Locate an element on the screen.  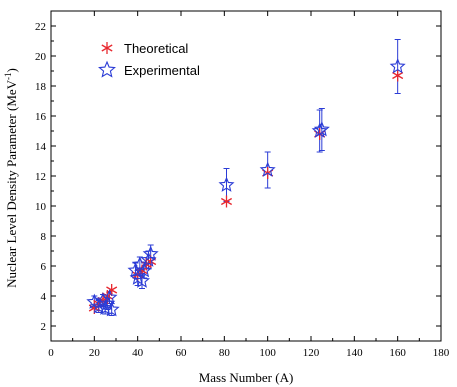
x-tick-label: 20 is located at coordinates (95, 353).